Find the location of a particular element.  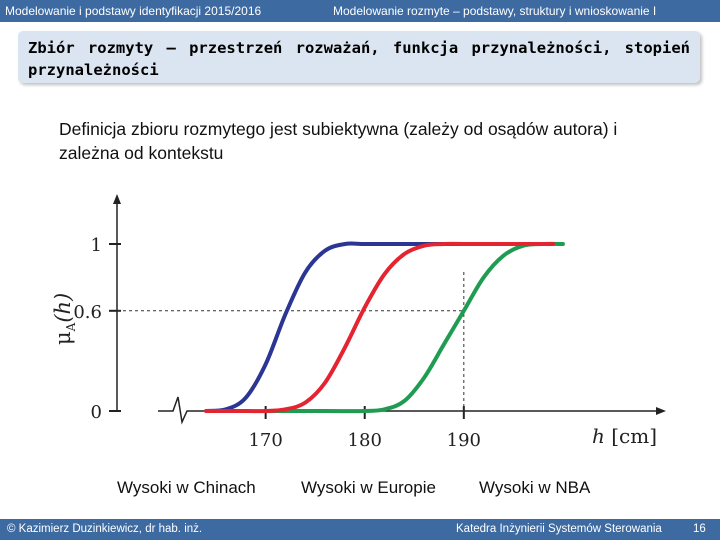

y-tick-label: 0 is located at coordinates (96, 412).